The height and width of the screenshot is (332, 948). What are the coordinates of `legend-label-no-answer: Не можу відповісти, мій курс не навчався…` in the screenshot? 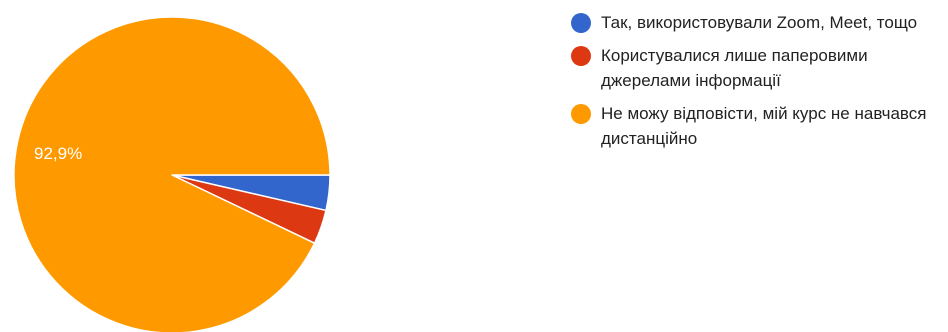 It's located at (764, 126).